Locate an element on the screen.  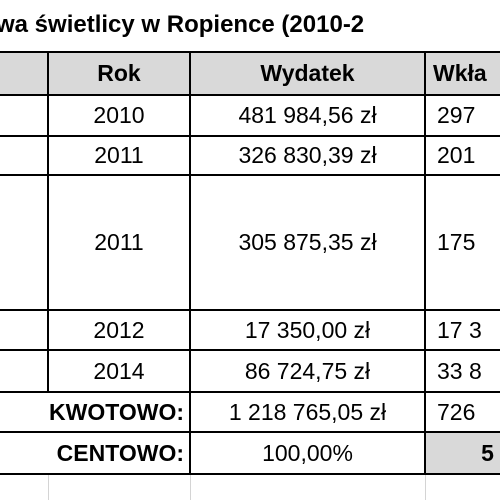
summary-value: 1 218 765,05 zł is located at coordinates (307, 411).